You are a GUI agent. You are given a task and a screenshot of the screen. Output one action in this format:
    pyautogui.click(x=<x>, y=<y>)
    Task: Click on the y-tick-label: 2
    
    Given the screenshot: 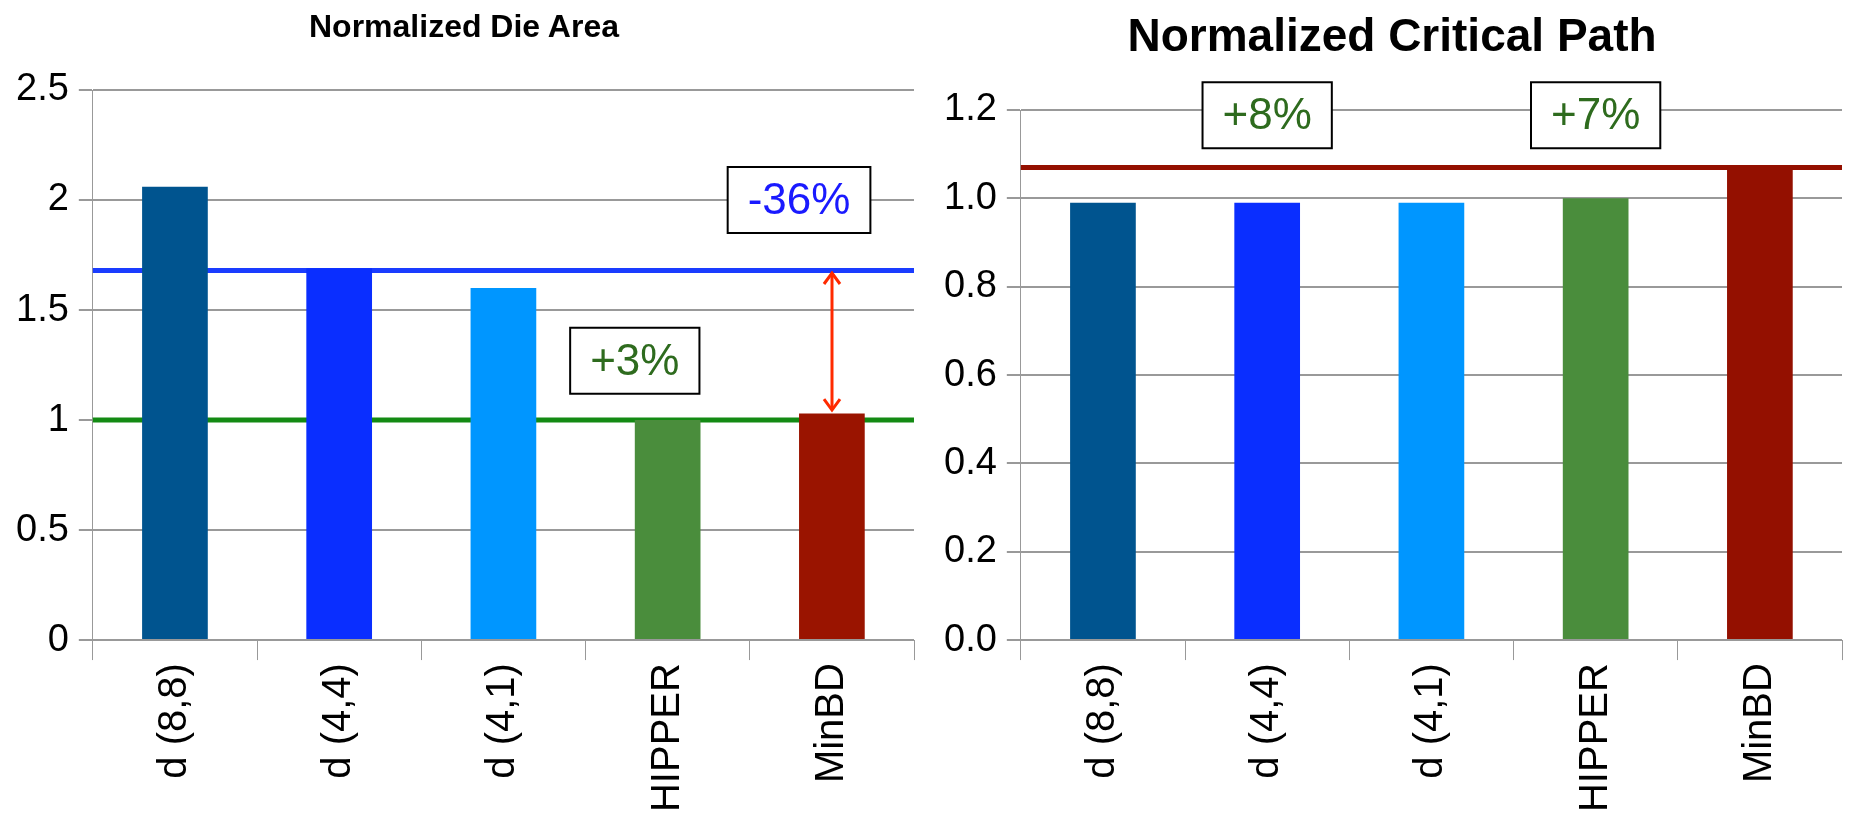 What is the action you would take?
    pyautogui.click(x=58, y=197)
    